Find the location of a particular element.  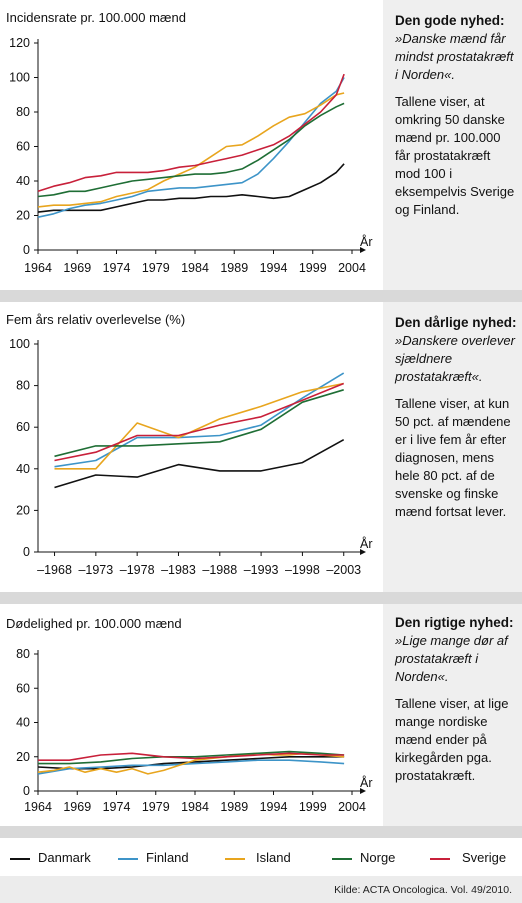

y-tick-label: 120 is located at coordinates (19, 43).